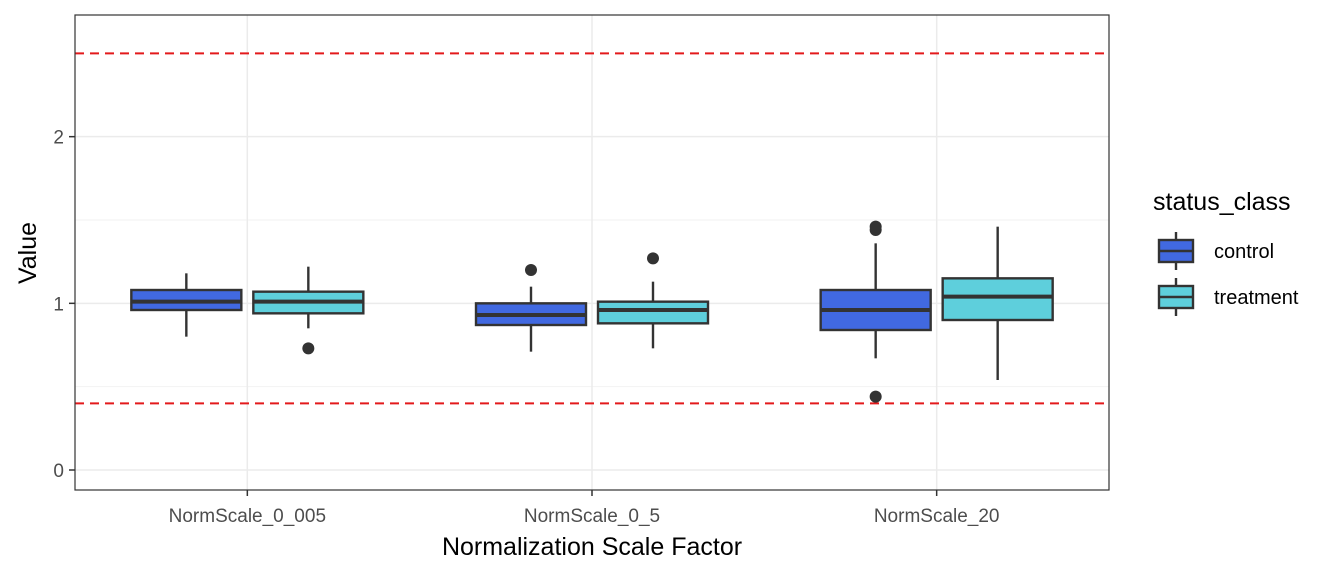  I want to click on x-axis: NormScale_0_005 NormScale_0_5 NormScale_20, so click(584, 508).